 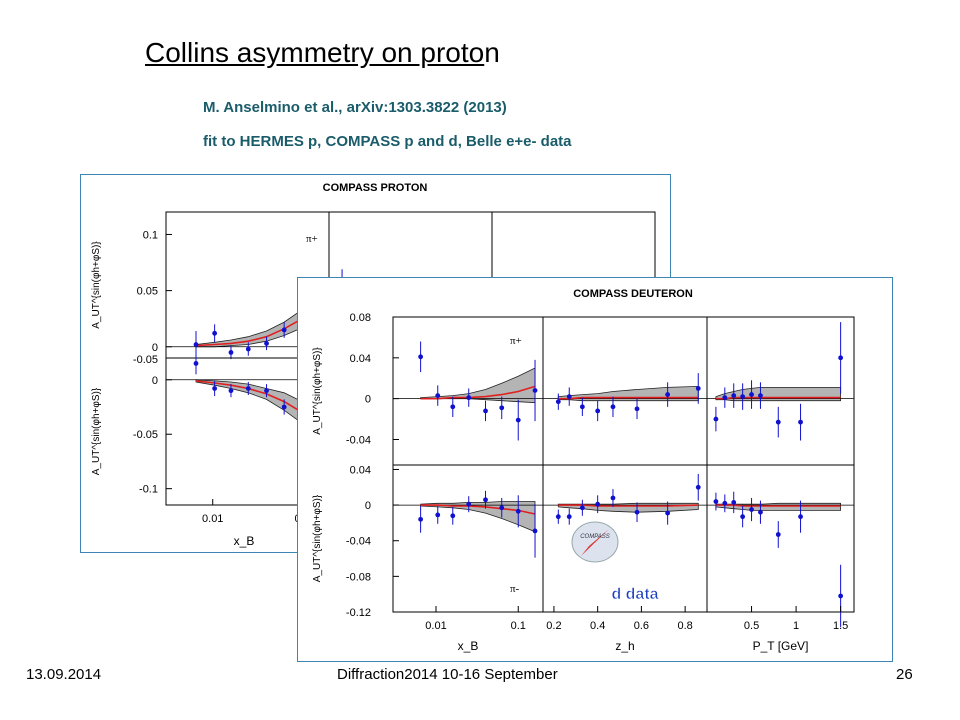 I want to click on deuteron-y-tick-label: -0.08, so click(x=358, y=577).